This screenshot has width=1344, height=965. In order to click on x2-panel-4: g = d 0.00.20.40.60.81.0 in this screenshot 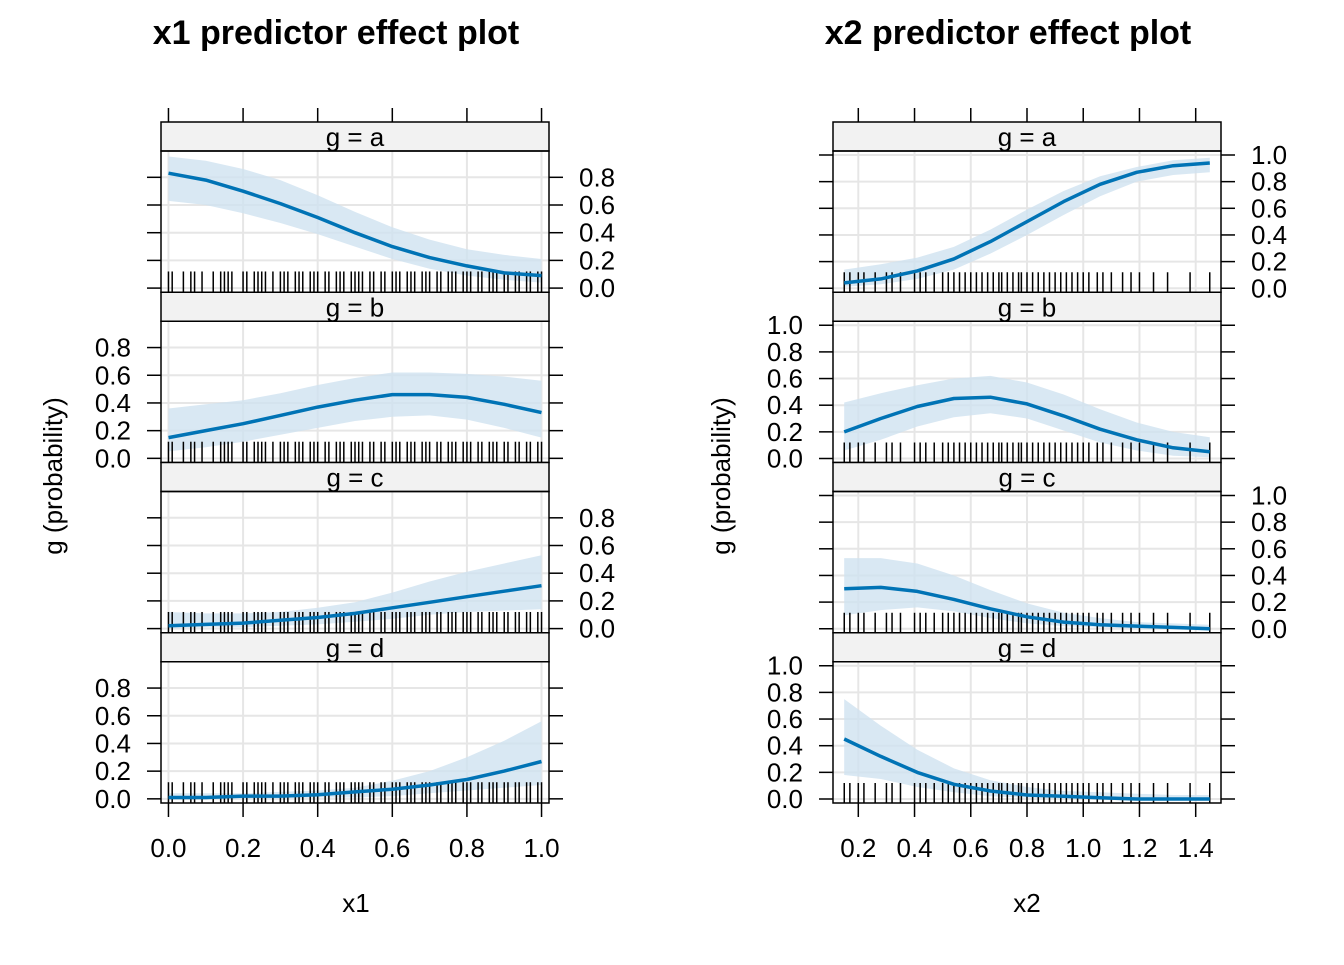, I will do `click(1001, 723)`.